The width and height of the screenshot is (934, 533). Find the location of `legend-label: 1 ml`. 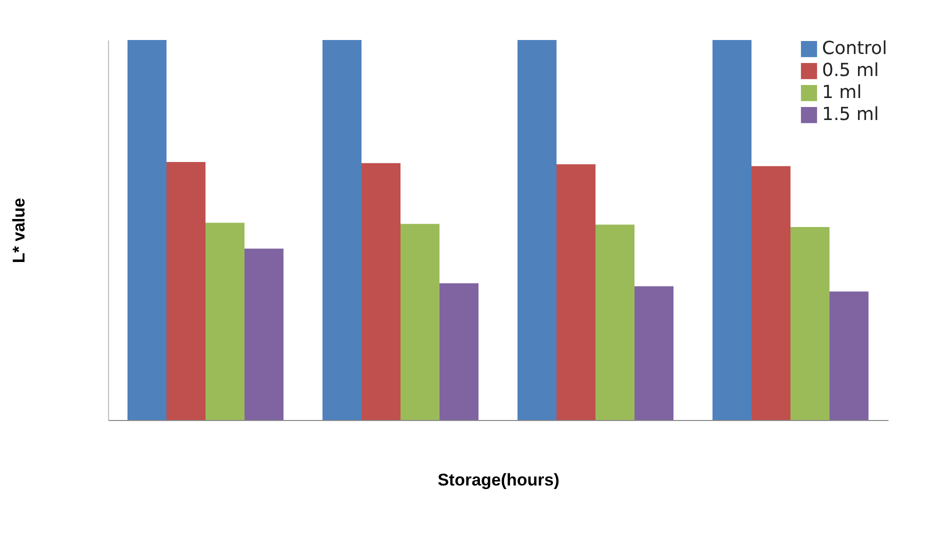

legend-label: 1 ml is located at coordinates (842, 92).